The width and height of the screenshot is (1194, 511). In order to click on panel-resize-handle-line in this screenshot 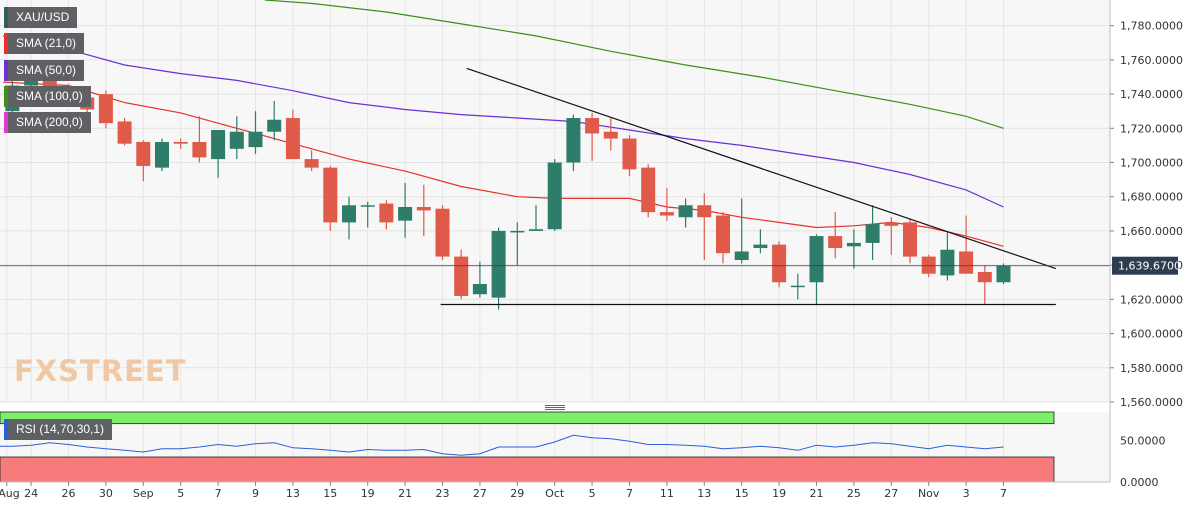, I will do `click(555, 407)`.